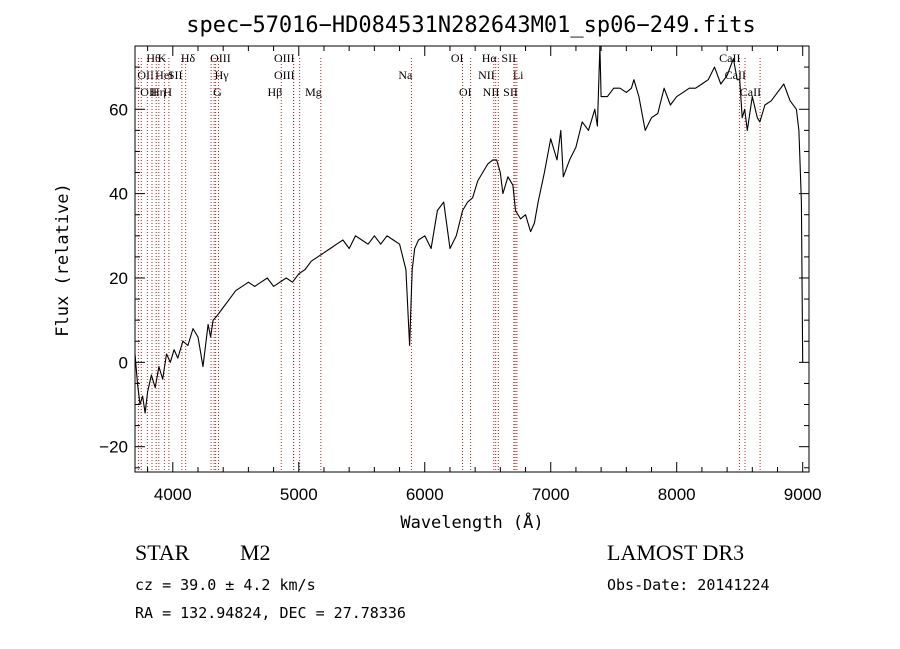 This screenshot has height=649, width=900. What do you see at coordinates (274, 92) in the screenshot?
I see `line-marker-label: Hβ` at bounding box center [274, 92].